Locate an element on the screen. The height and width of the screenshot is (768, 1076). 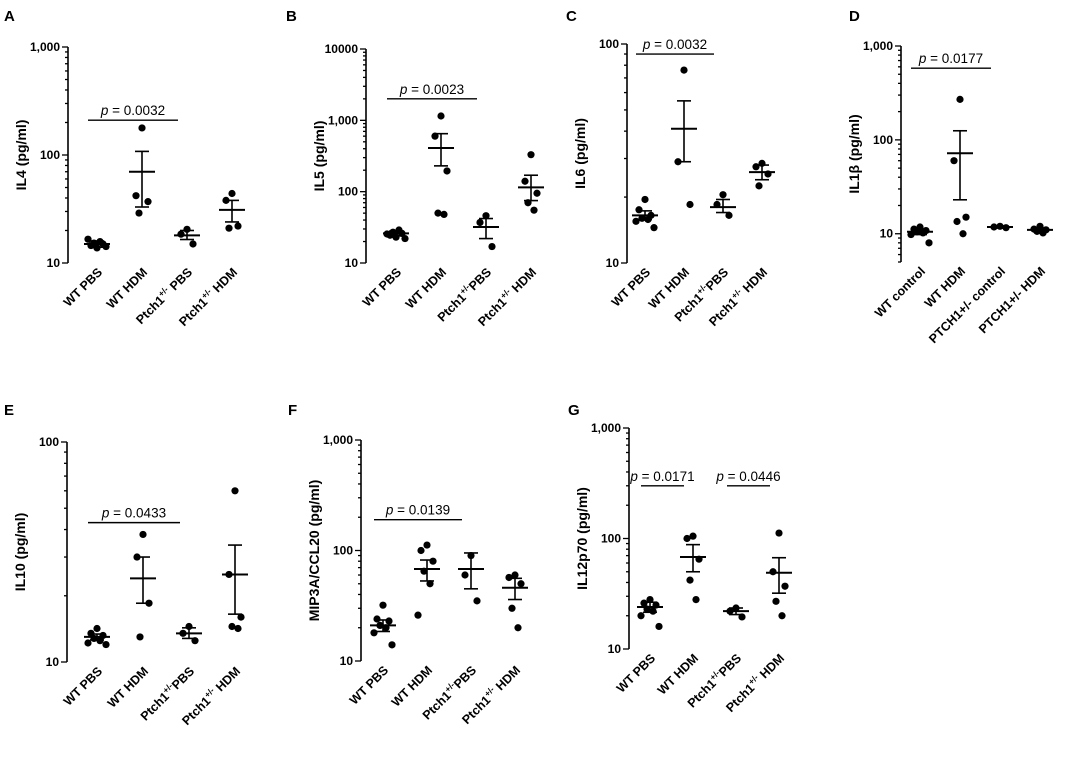
y-axis-title: IL5 (pg/ml) is located at coordinates (319, 156).